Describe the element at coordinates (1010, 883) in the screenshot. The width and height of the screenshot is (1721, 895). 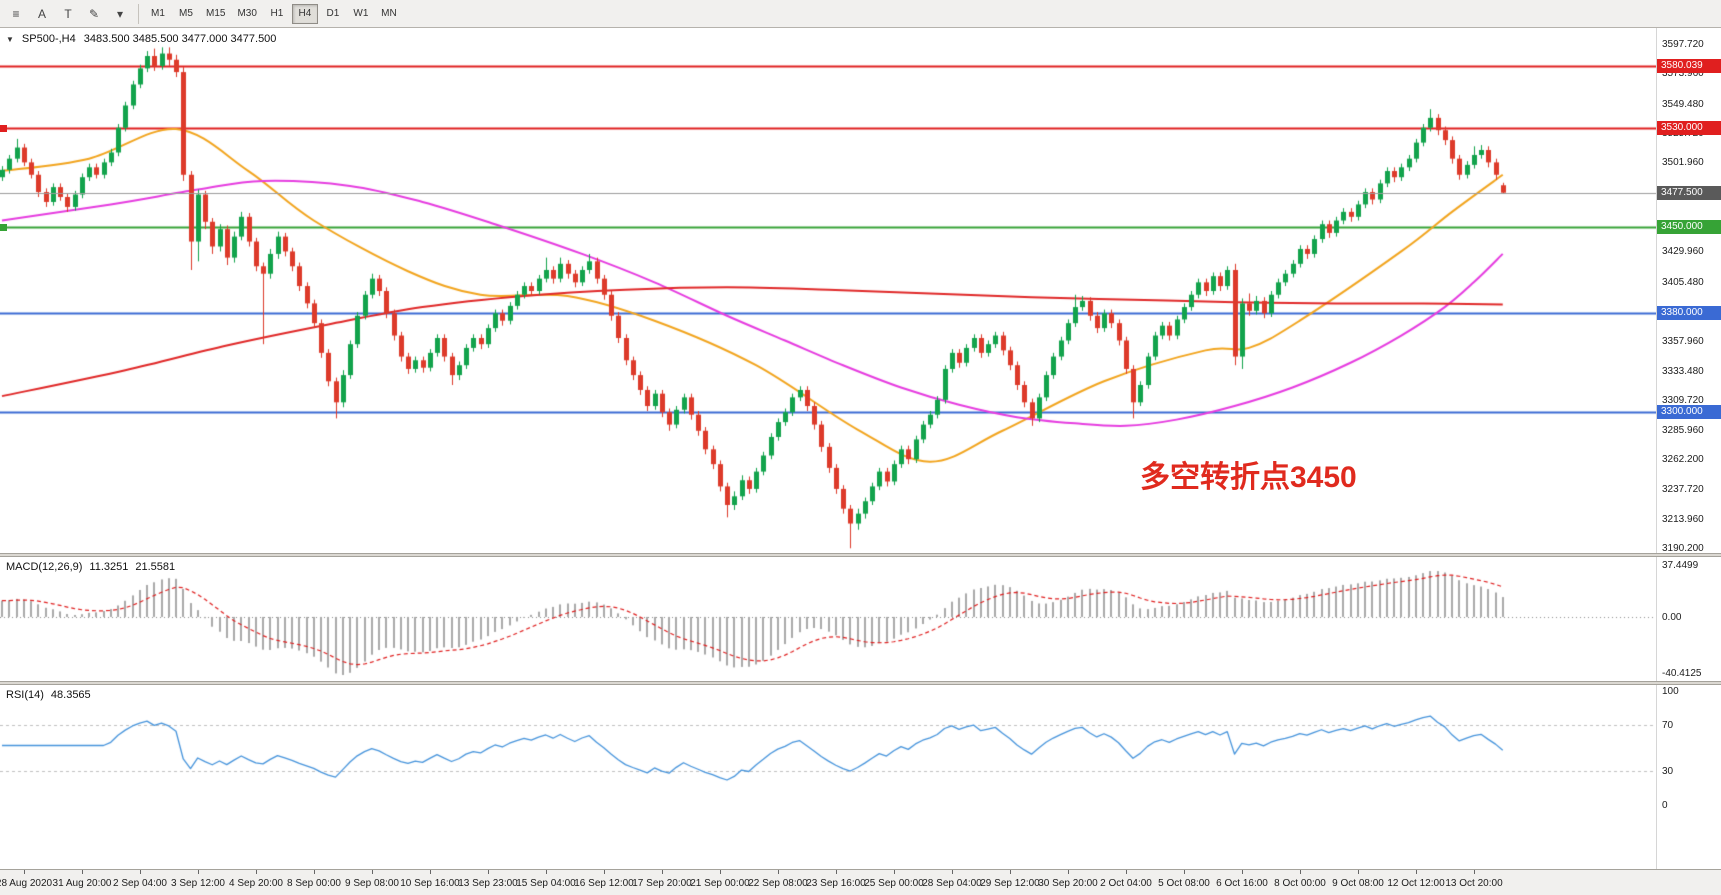
I see `time-label: 29 Sep 12:00` at that location.